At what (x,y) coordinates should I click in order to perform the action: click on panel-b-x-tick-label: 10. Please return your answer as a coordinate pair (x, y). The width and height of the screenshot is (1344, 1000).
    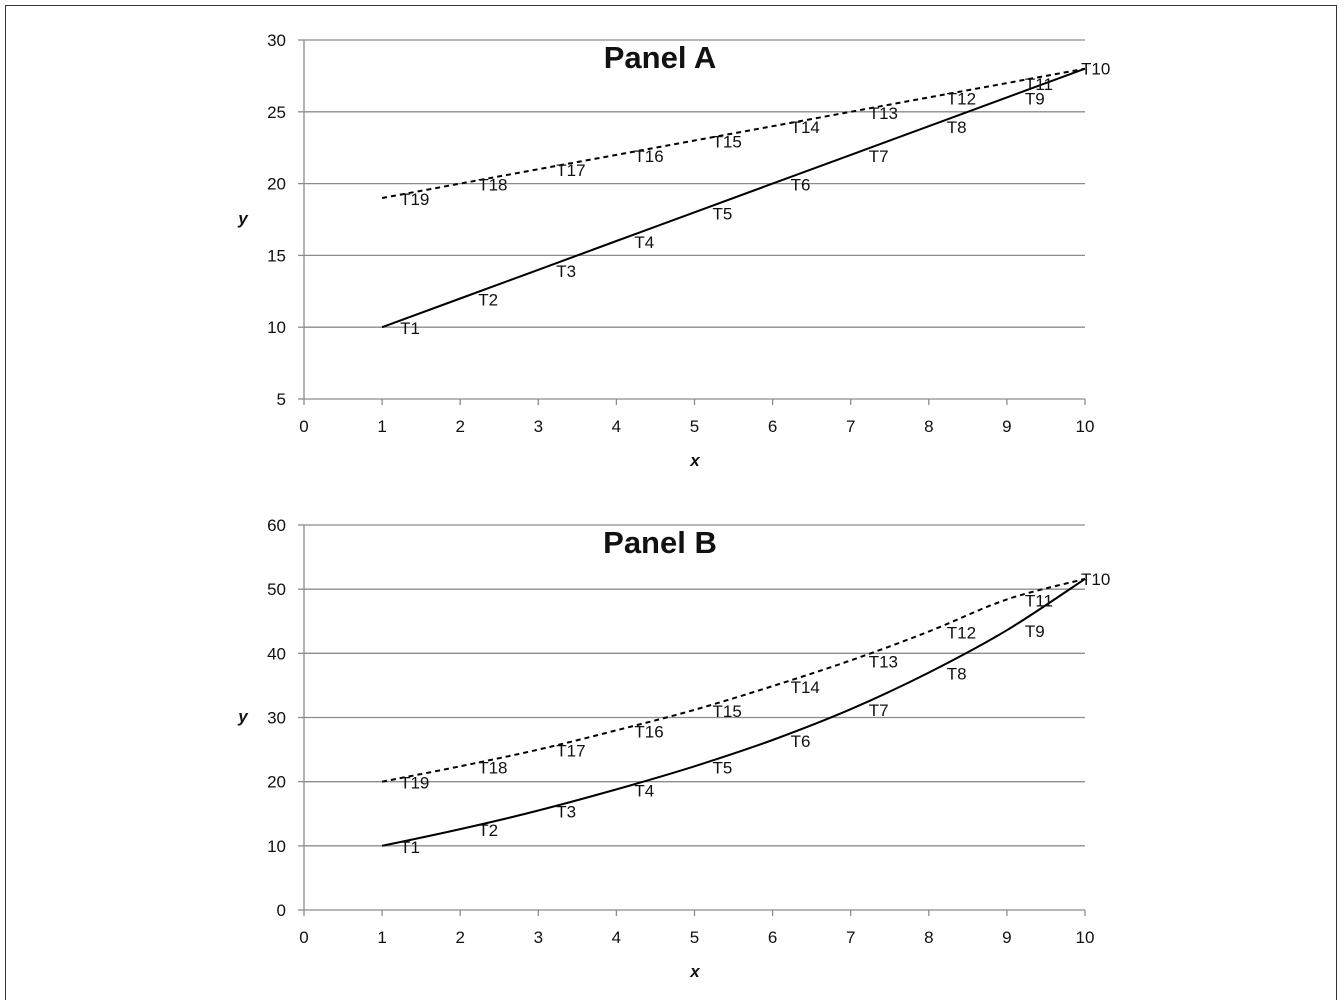
    Looking at the image, I should click on (1085, 937).